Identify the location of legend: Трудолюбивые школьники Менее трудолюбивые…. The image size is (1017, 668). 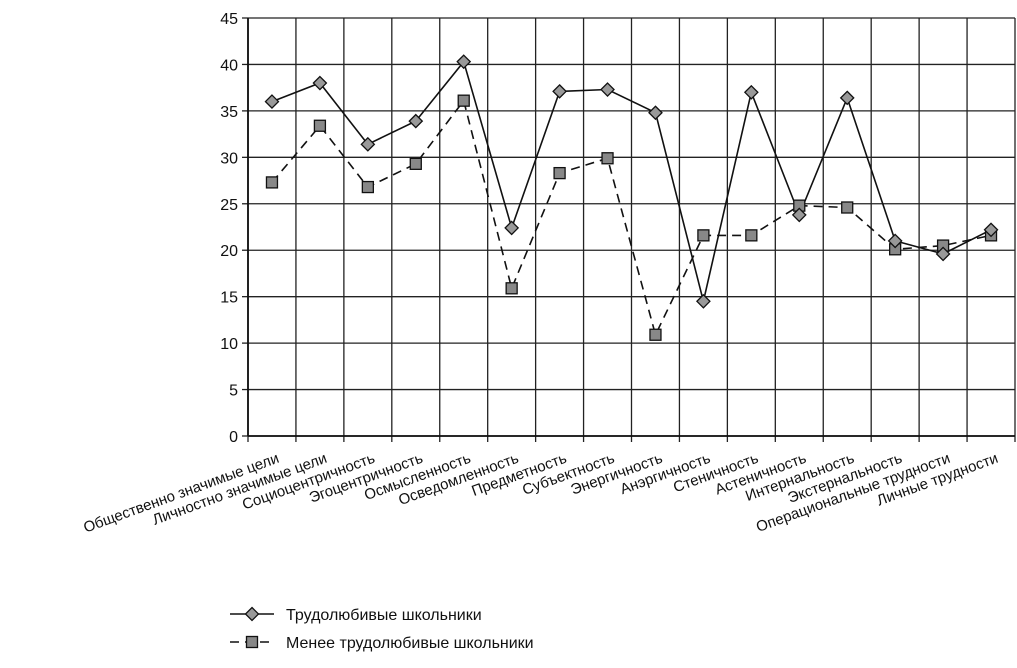
(382, 629).